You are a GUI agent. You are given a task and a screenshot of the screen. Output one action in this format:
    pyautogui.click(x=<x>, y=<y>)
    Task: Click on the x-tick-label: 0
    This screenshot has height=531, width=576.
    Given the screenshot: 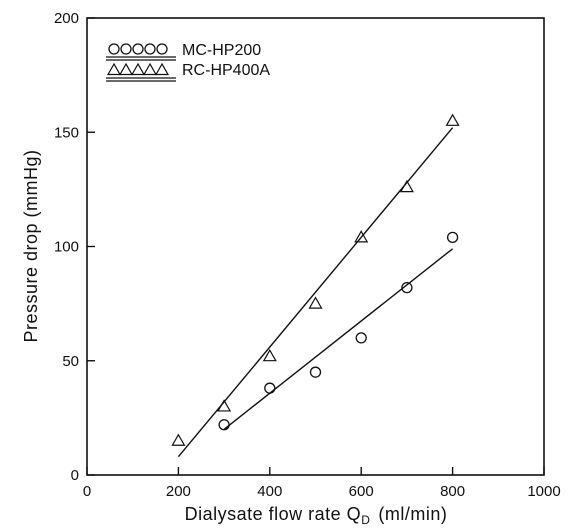 What is the action you would take?
    pyautogui.click(x=87, y=491)
    